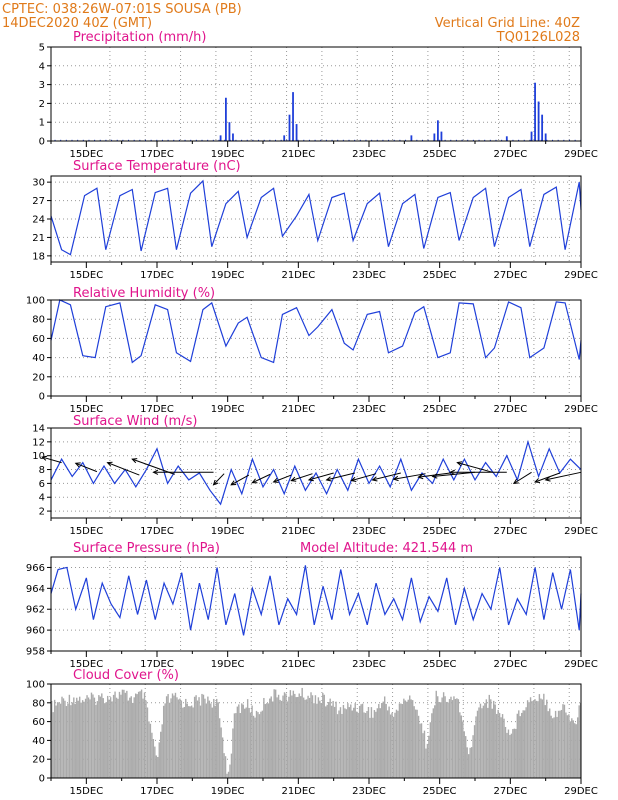  Describe the element at coordinates (298, 664) in the screenshot. I see `pressure-xtick-label: 21DEC` at that location.